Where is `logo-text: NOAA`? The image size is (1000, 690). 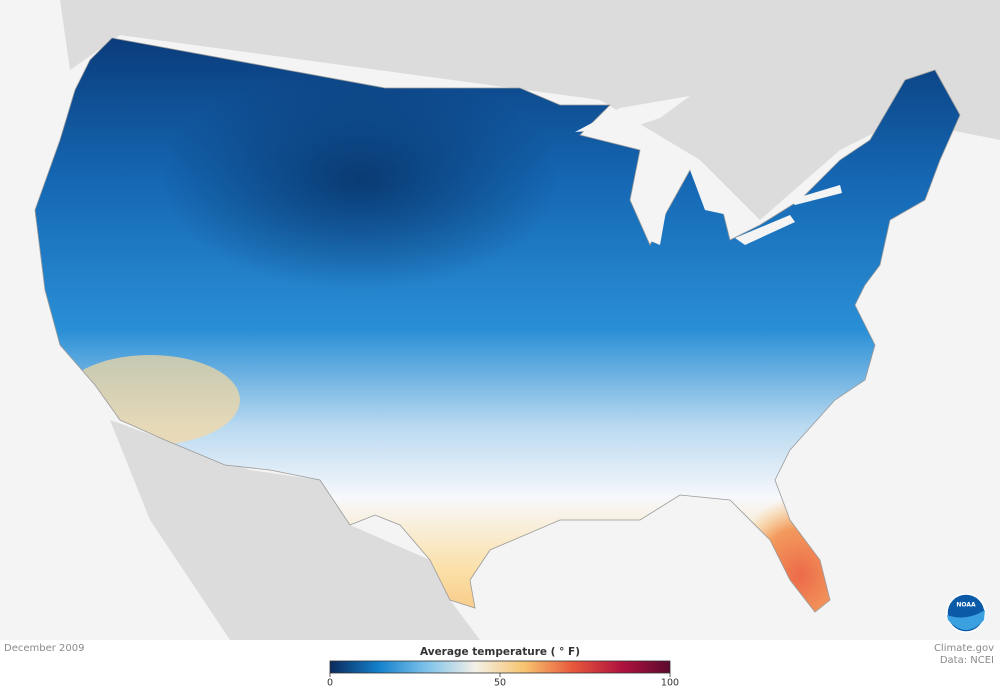
logo-text: NOAA is located at coordinates (966, 605).